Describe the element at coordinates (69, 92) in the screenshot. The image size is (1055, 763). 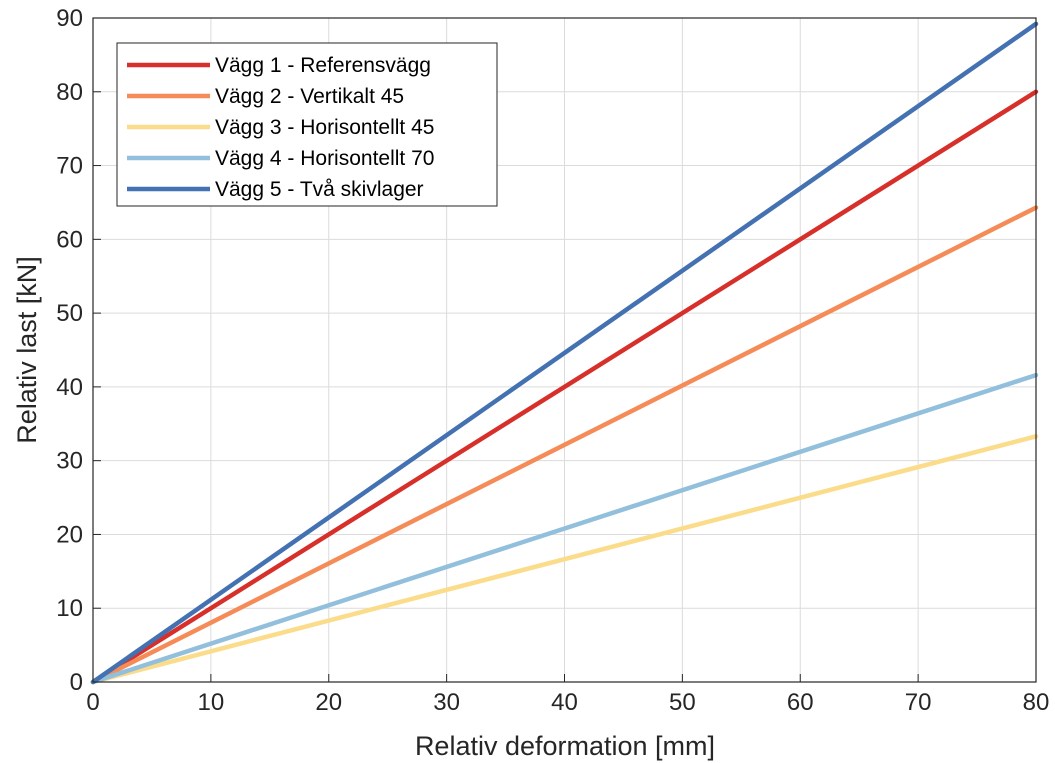
I see `y-tick-label: 80` at that location.